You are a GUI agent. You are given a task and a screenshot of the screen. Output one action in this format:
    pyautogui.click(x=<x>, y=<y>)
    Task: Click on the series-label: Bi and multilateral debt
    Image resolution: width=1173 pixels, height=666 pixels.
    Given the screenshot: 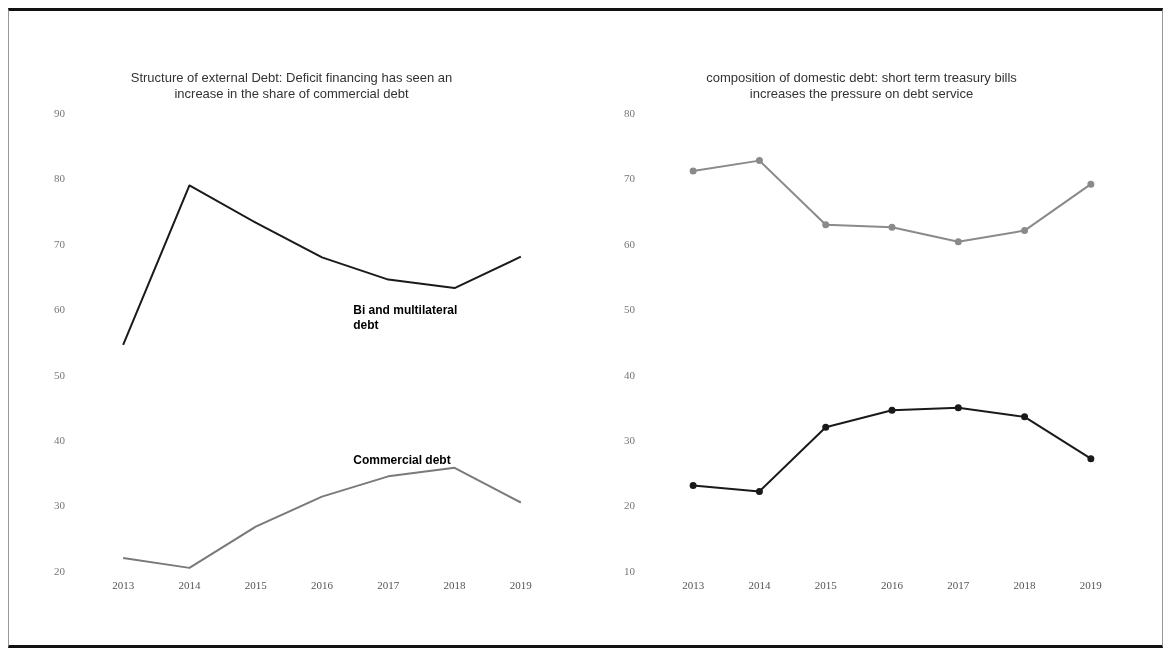 What is the action you would take?
    pyautogui.click(x=405, y=317)
    